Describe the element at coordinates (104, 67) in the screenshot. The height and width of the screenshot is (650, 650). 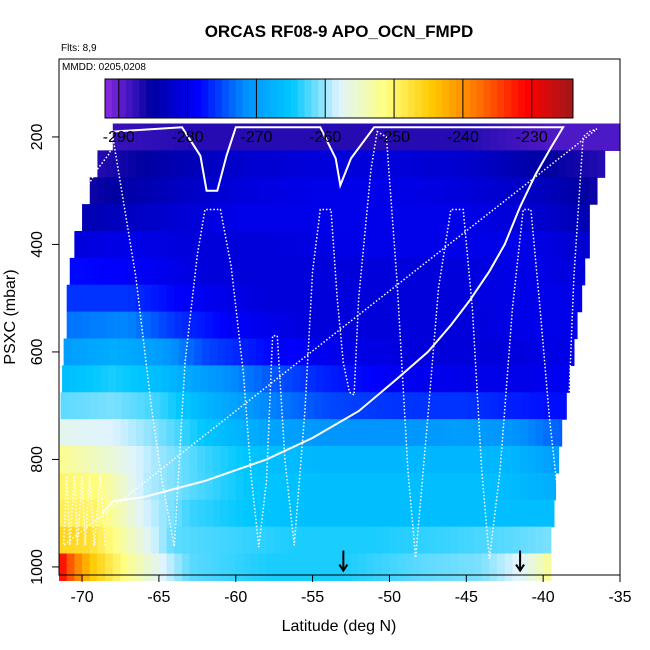
I see `dates-subtitle: MMDD: 0205,0208` at that location.